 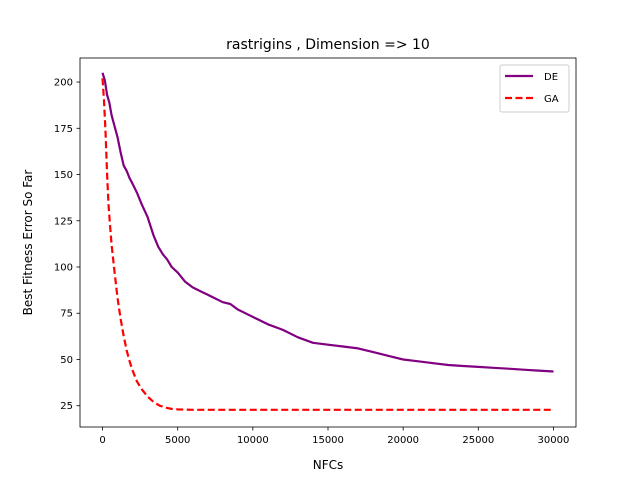 I want to click on x-tick-label: 10000, so click(x=253, y=440).